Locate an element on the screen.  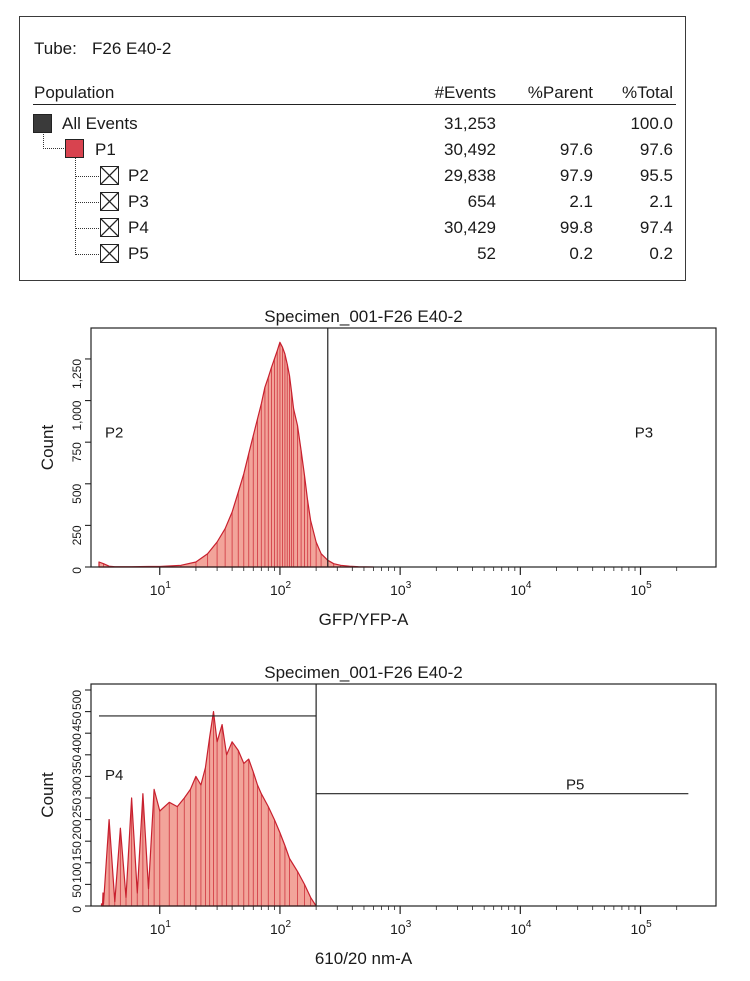
y-tick-label: 150 is located at coordinates (77, 851).